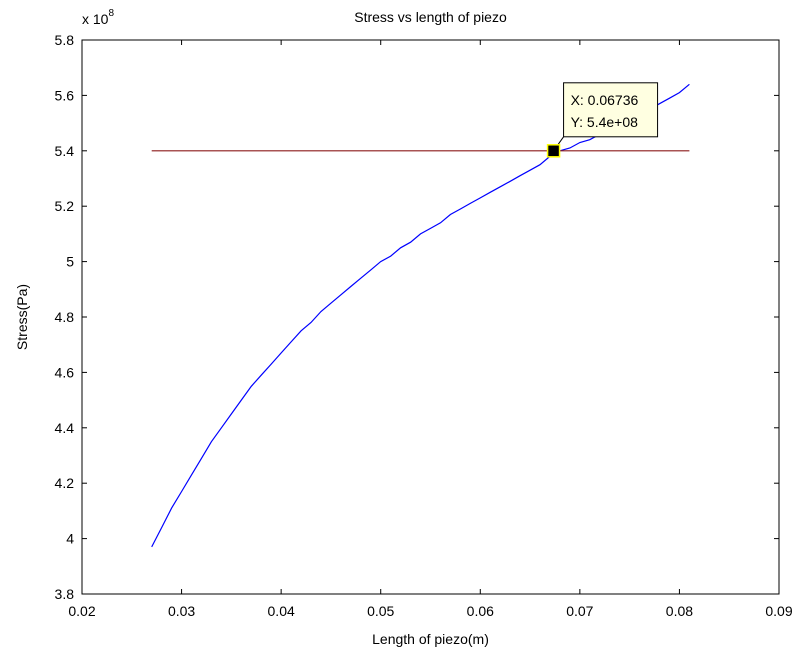 This screenshot has width=811, height=662. I want to click on y-tick-label: 5.4, so click(65, 151).